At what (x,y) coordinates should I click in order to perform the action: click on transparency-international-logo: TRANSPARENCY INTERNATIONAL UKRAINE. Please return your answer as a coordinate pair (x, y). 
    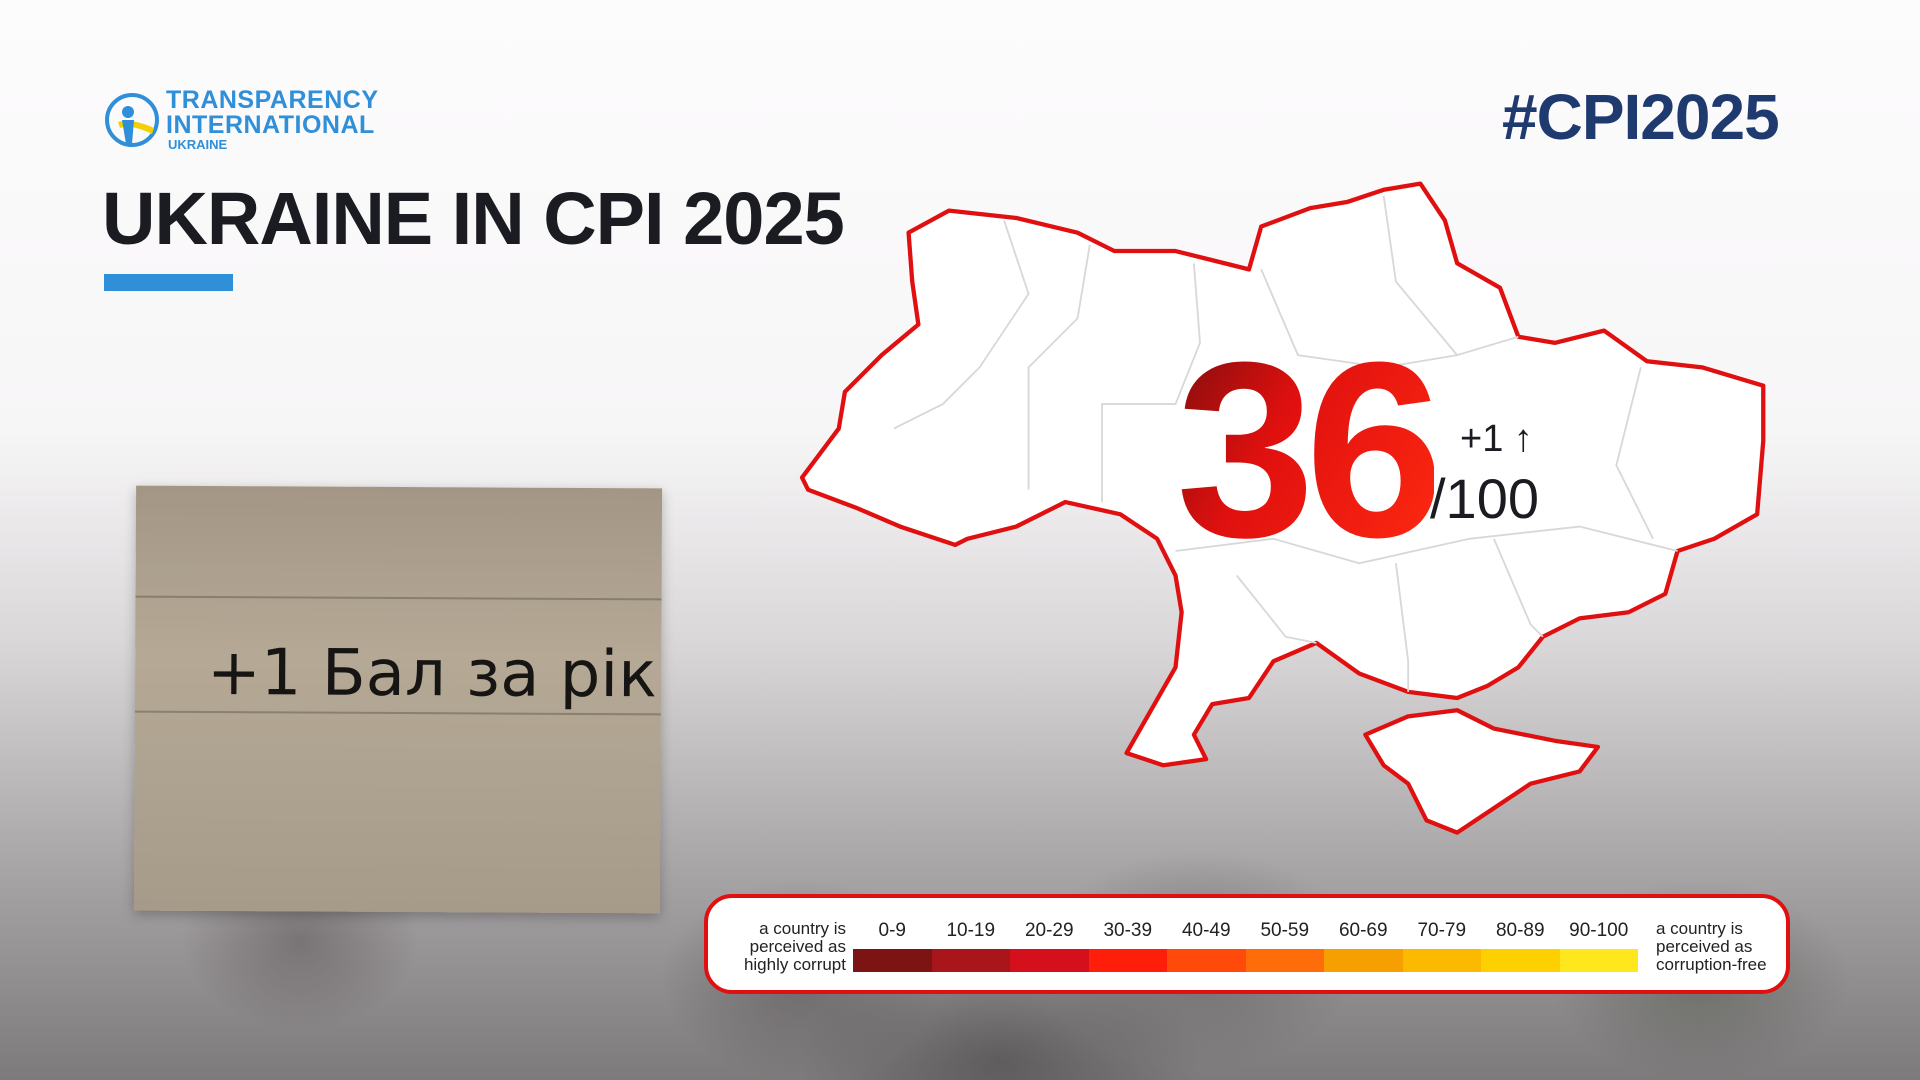
    Looking at the image, I should click on (241, 119).